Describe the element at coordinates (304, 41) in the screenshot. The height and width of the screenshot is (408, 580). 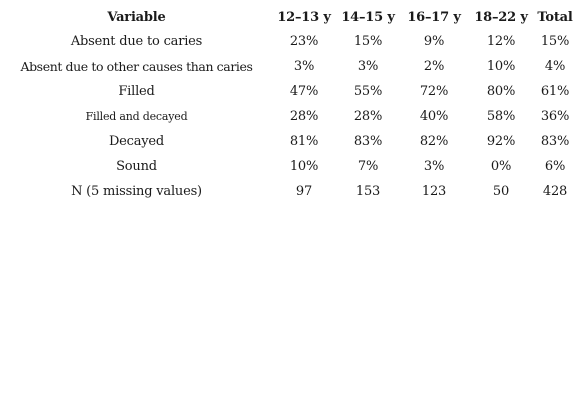
I see `cell-value: 23%` at that location.